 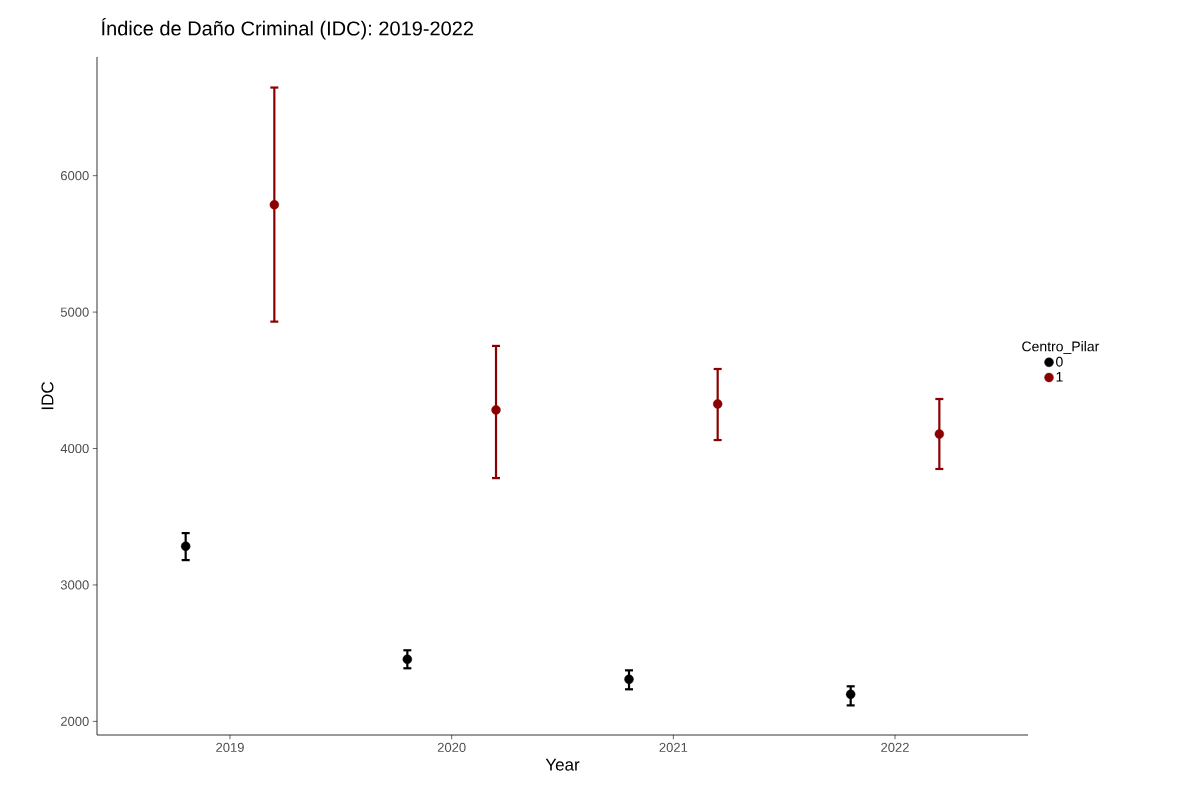 What do you see at coordinates (562, 764) in the screenshot?
I see `x-axis-title: Year` at bounding box center [562, 764].